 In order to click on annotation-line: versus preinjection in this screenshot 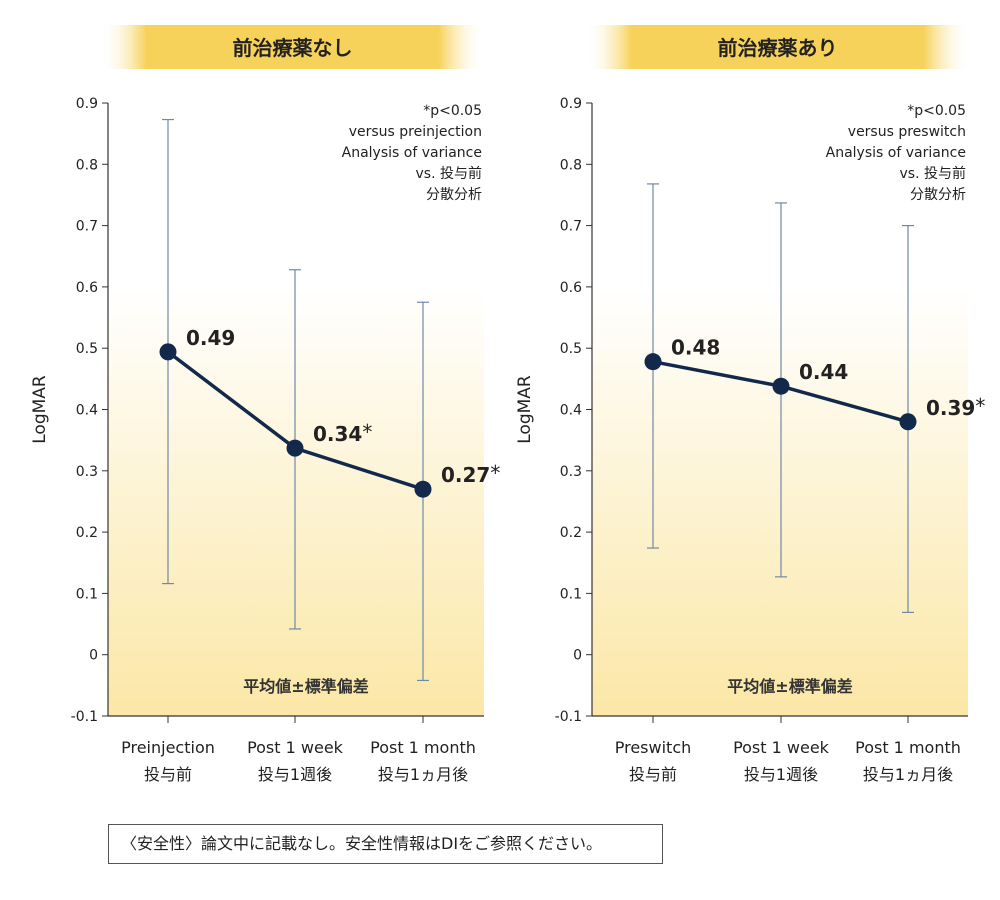, I will do `click(415, 132)`.